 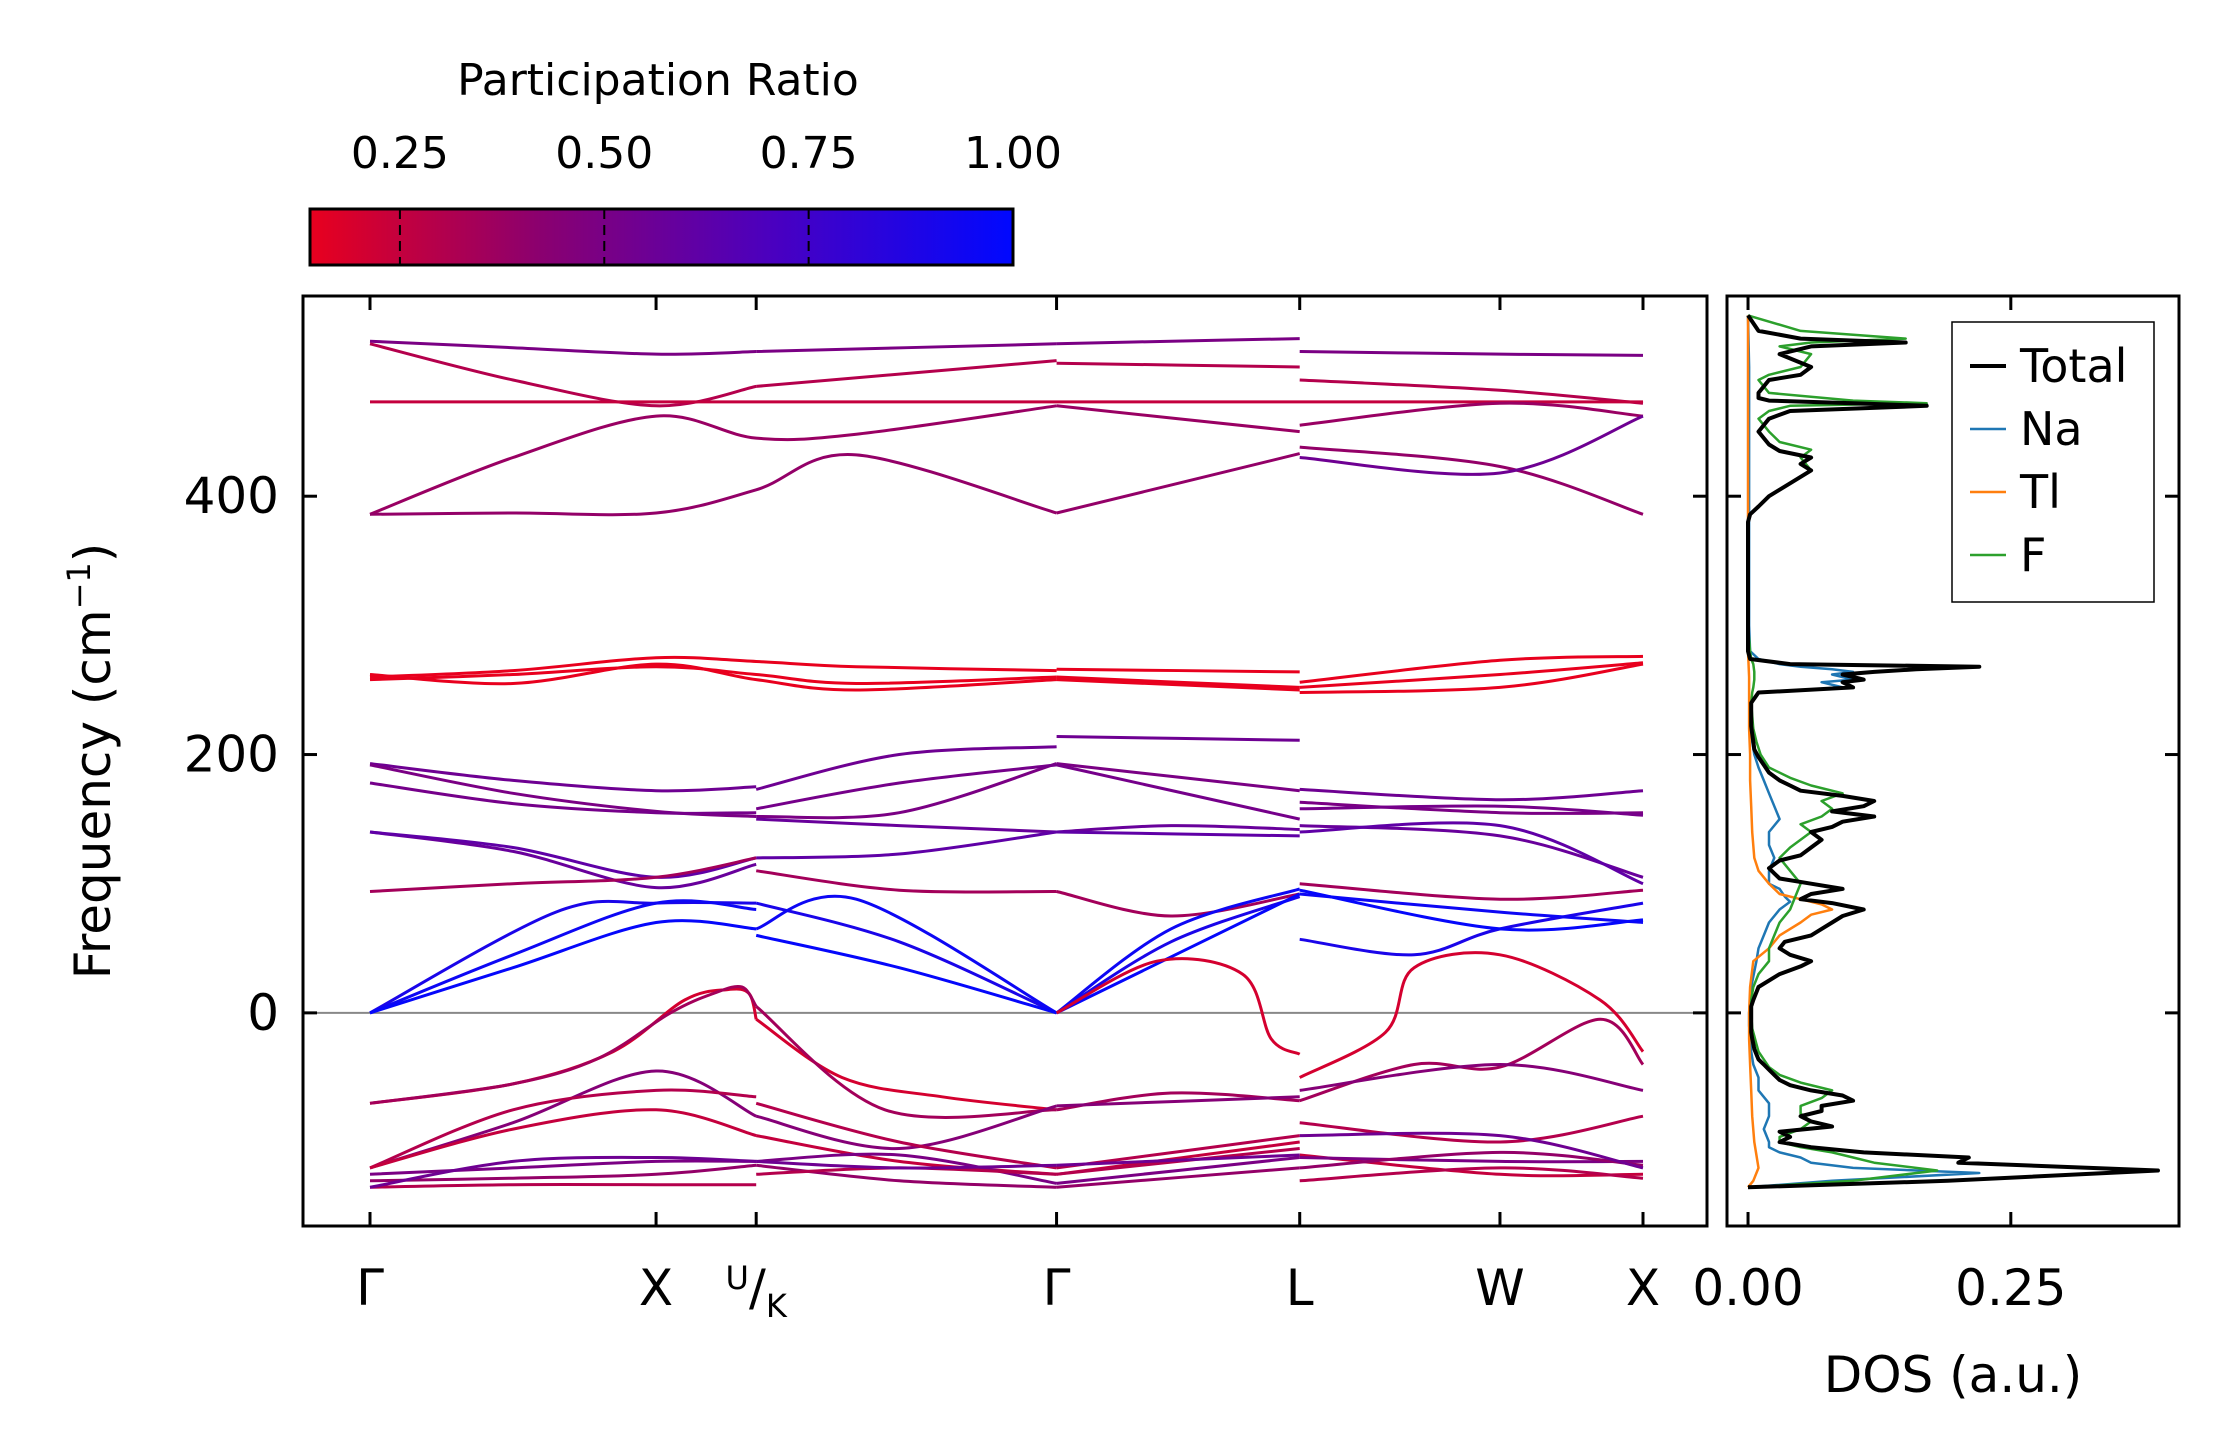 What do you see at coordinates (777, 1306) in the screenshot?
I see `k-label-lower: K` at bounding box center [777, 1306].